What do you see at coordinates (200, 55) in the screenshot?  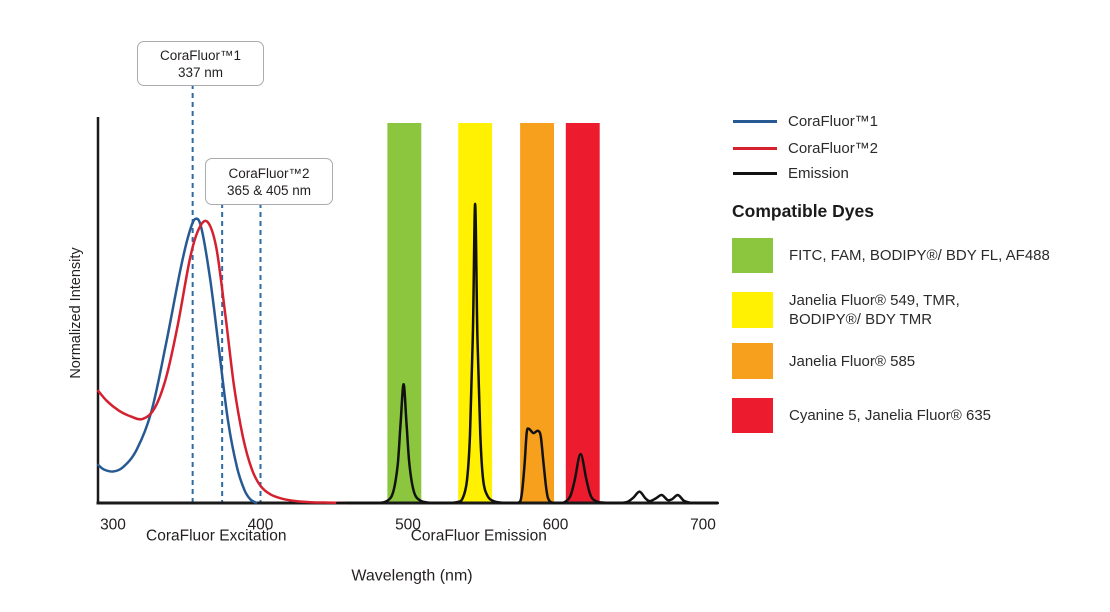 I see `annotation-title: CoraFluor™1` at bounding box center [200, 55].